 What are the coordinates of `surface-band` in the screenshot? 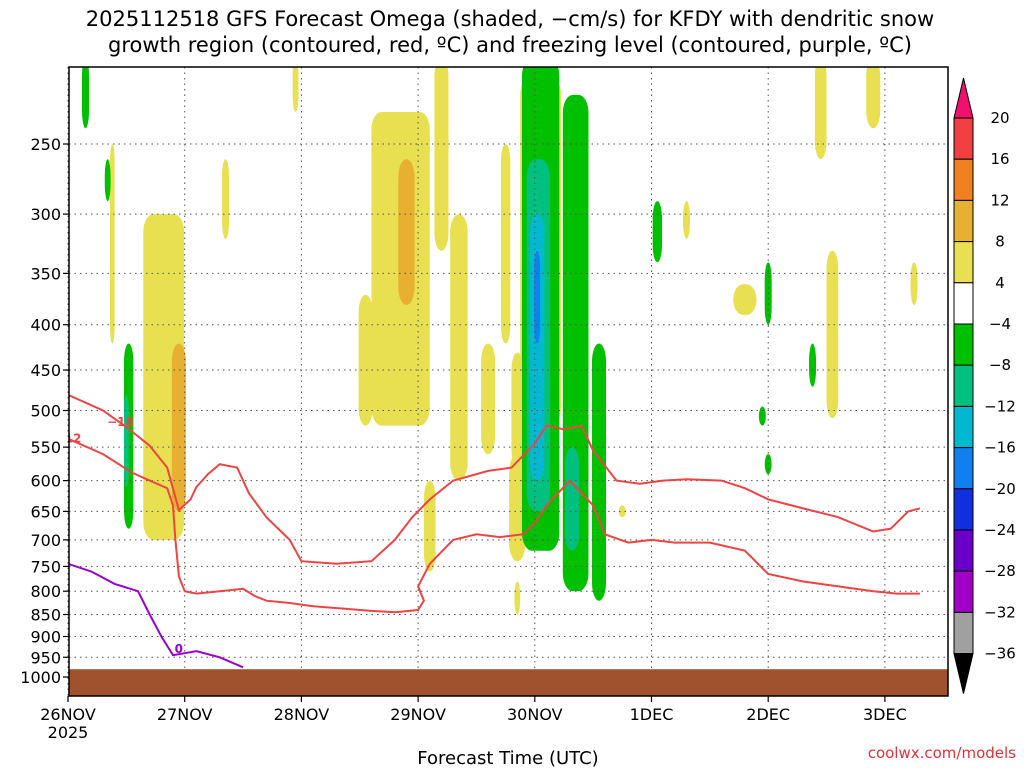 It's located at (508, 682).